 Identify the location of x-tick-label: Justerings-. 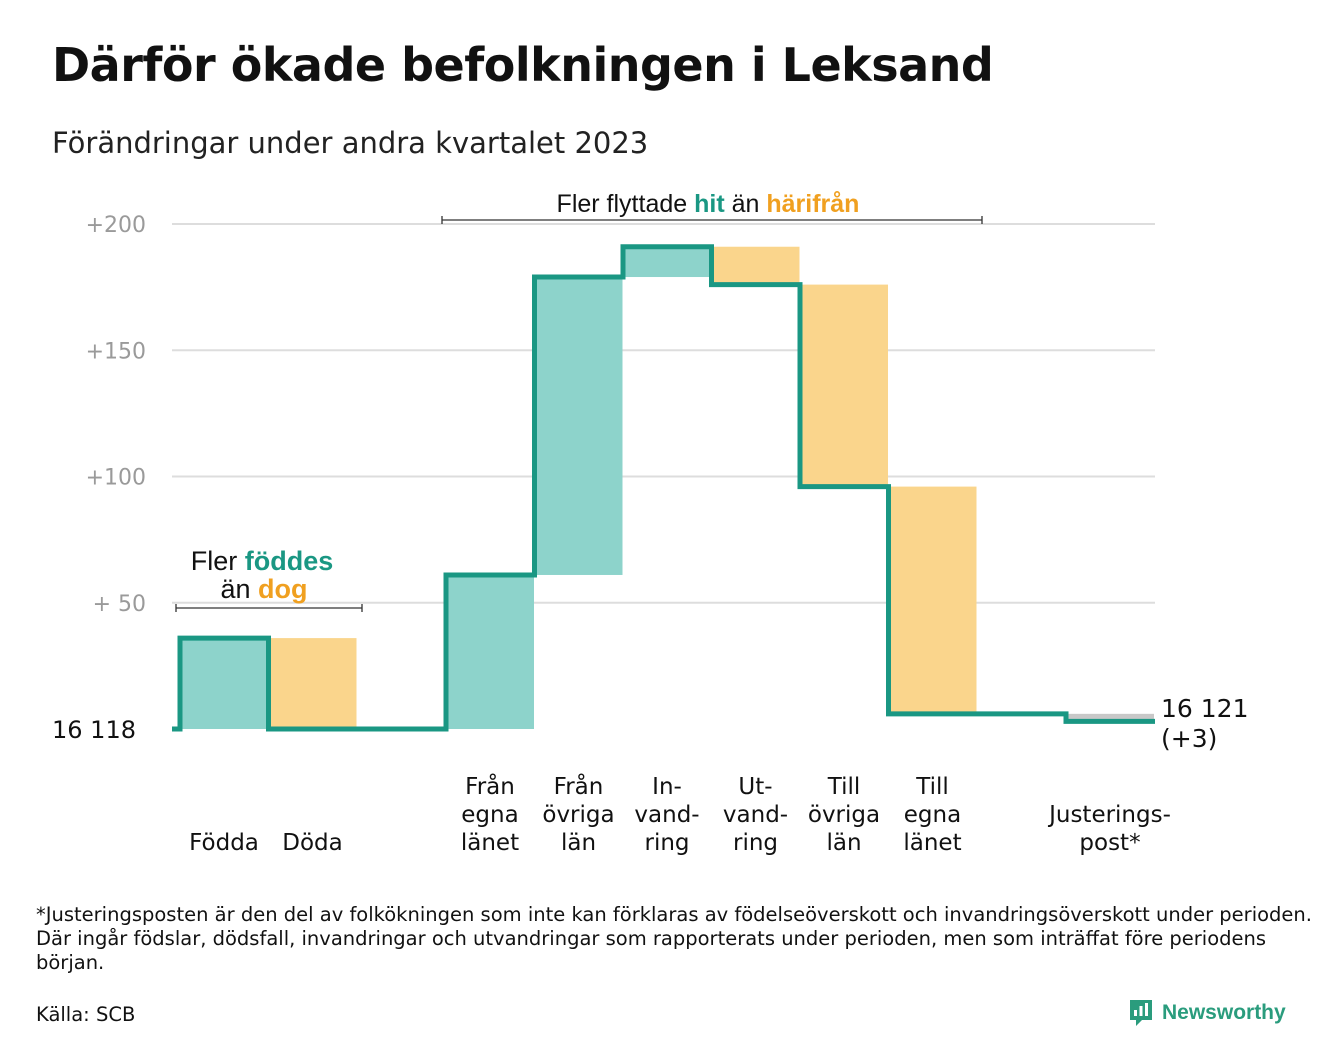
(1109, 815).